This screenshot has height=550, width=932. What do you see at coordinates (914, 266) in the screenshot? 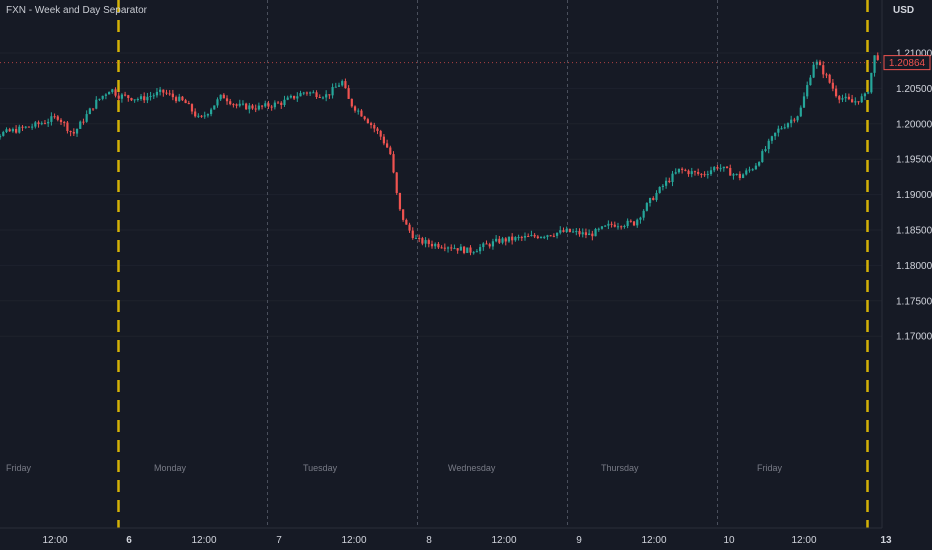
I see `price-tick-label: 1.18000` at bounding box center [914, 266].